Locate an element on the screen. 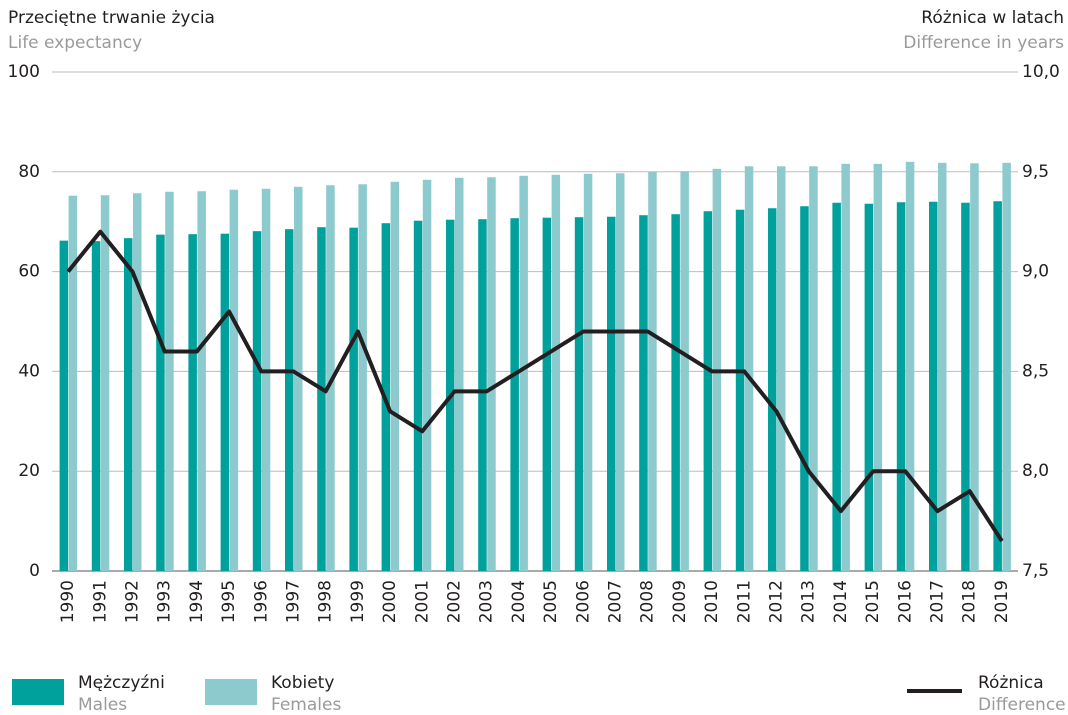  y-tick-label: 80 is located at coordinates (29, 172).